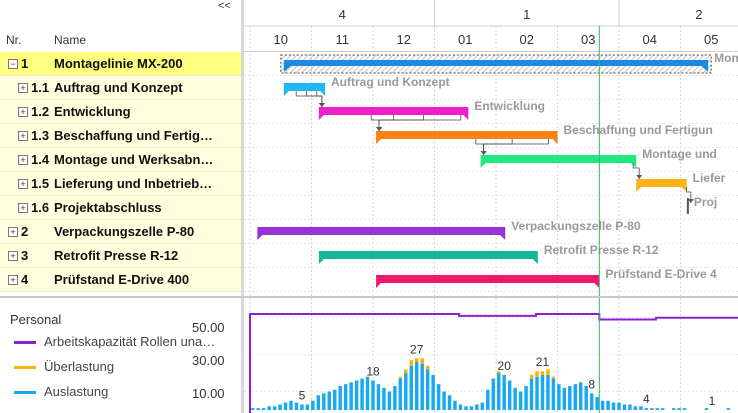  What do you see at coordinates (120, 232) in the screenshot?
I see `task-row: +2 Verpackungszelle P-80` at bounding box center [120, 232].